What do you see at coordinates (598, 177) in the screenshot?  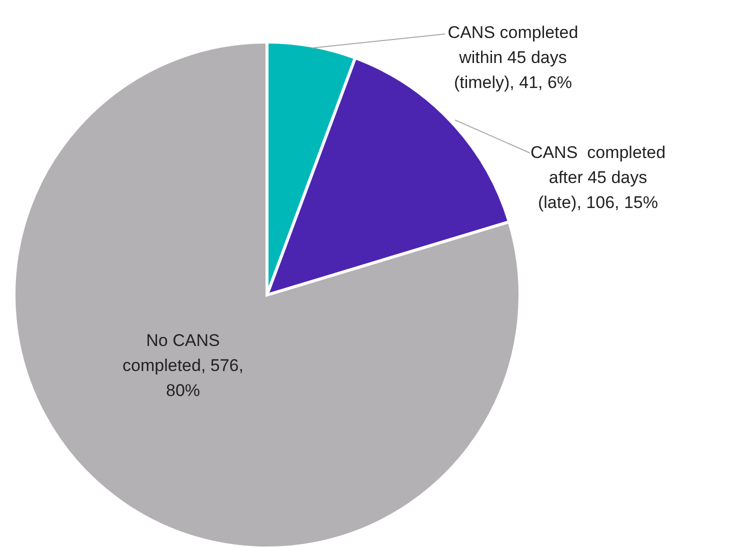 I see `slice-label: CANS completed after 45 days (late), 106, 15%` at bounding box center [598, 177].